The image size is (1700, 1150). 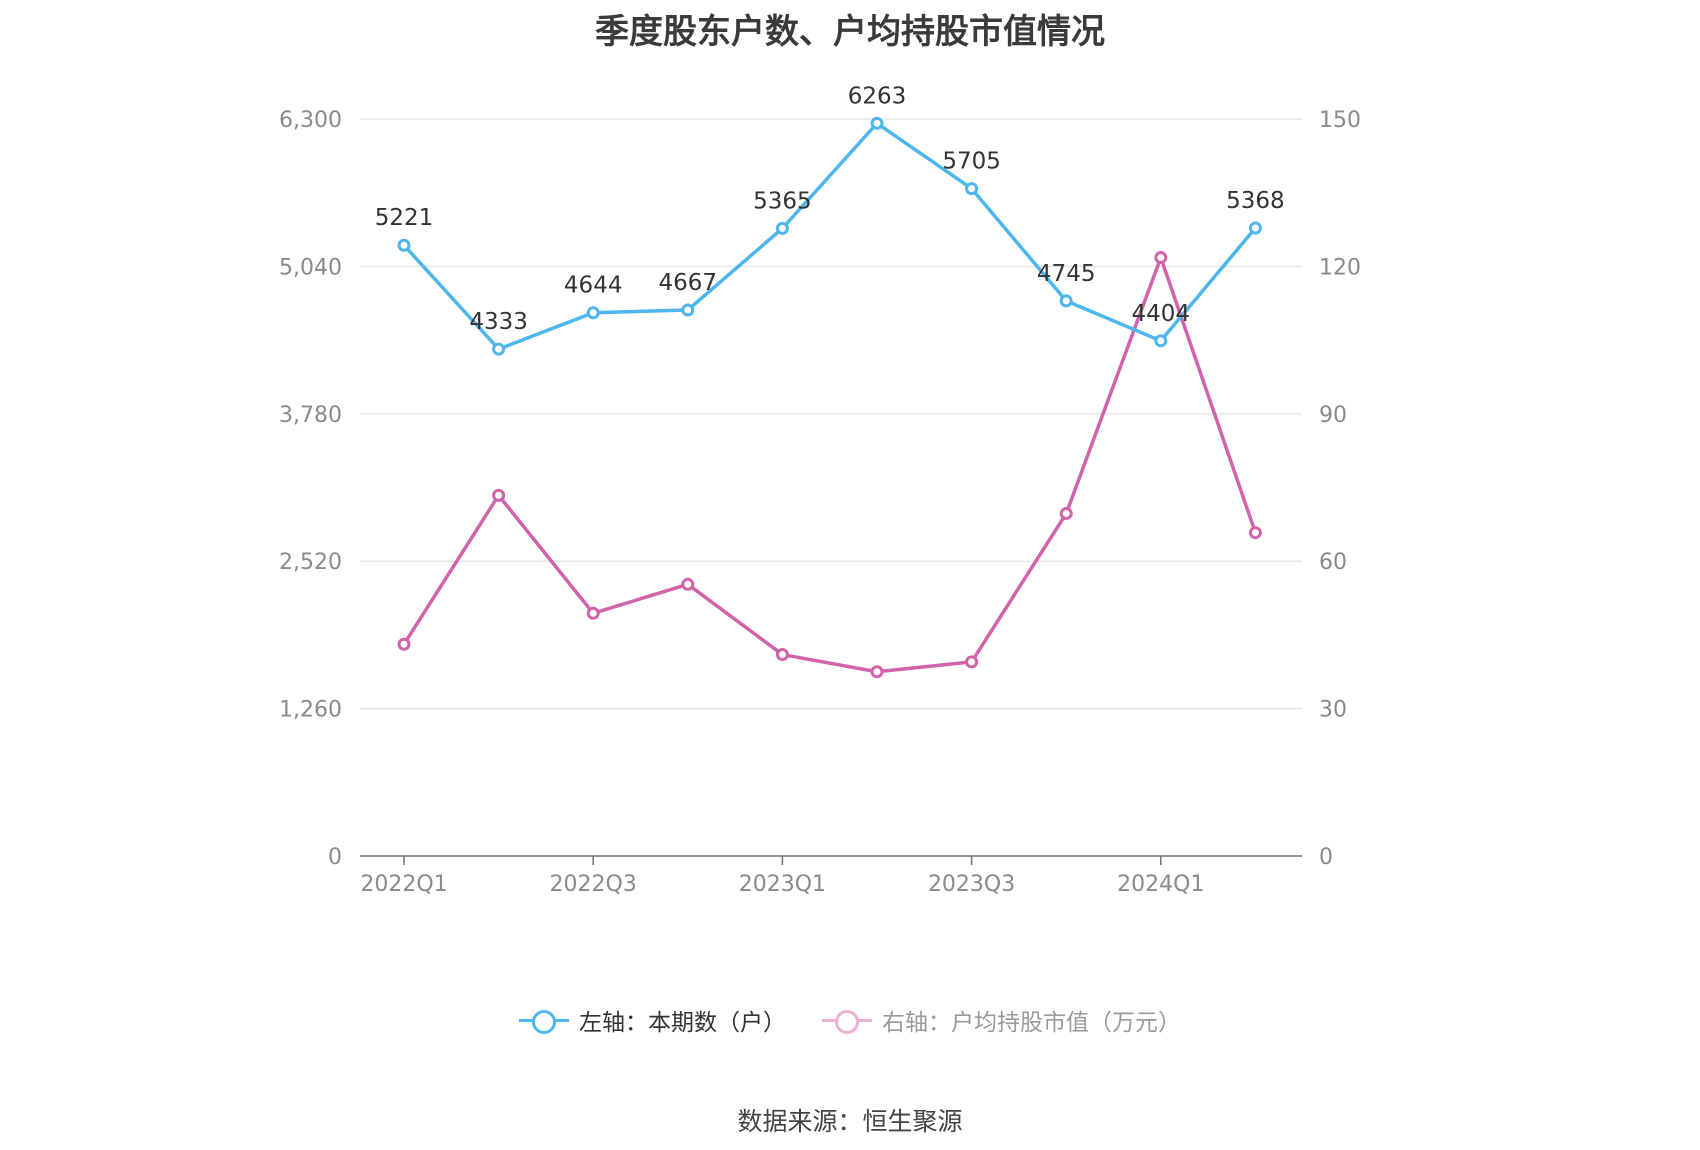 I want to click on data-labels: 5221 4333 4644 4667 5365 6263 5705 4745 4404 5368, so click(x=830, y=209).